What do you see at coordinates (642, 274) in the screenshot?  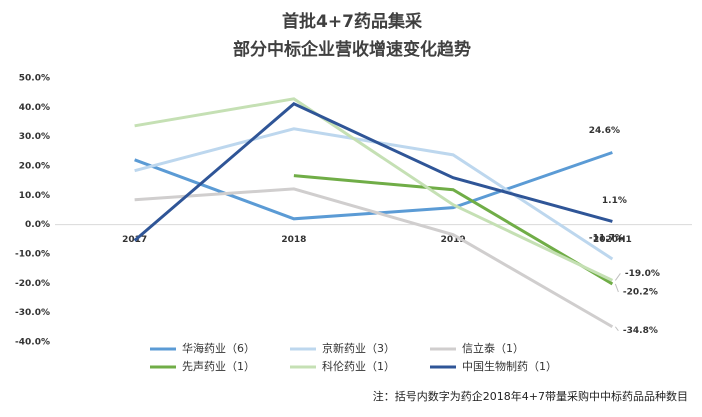 I see `value-label: -19.0%` at bounding box center [642, 274].